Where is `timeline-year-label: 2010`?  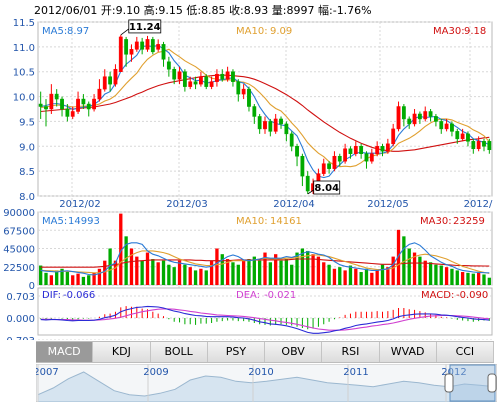
timeline-year-label: 2010 is located at coordinates (260, 372).